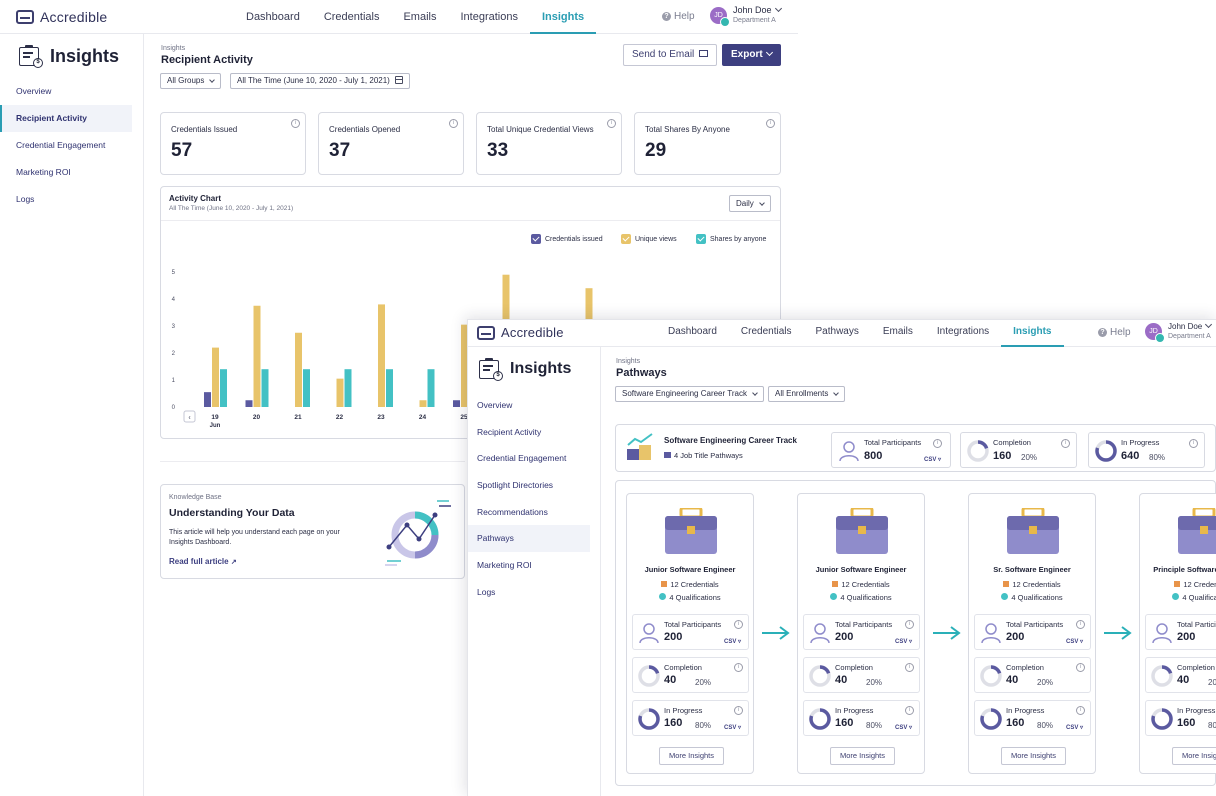  I want to click on granularity-select: Daily, so click(750, 203).